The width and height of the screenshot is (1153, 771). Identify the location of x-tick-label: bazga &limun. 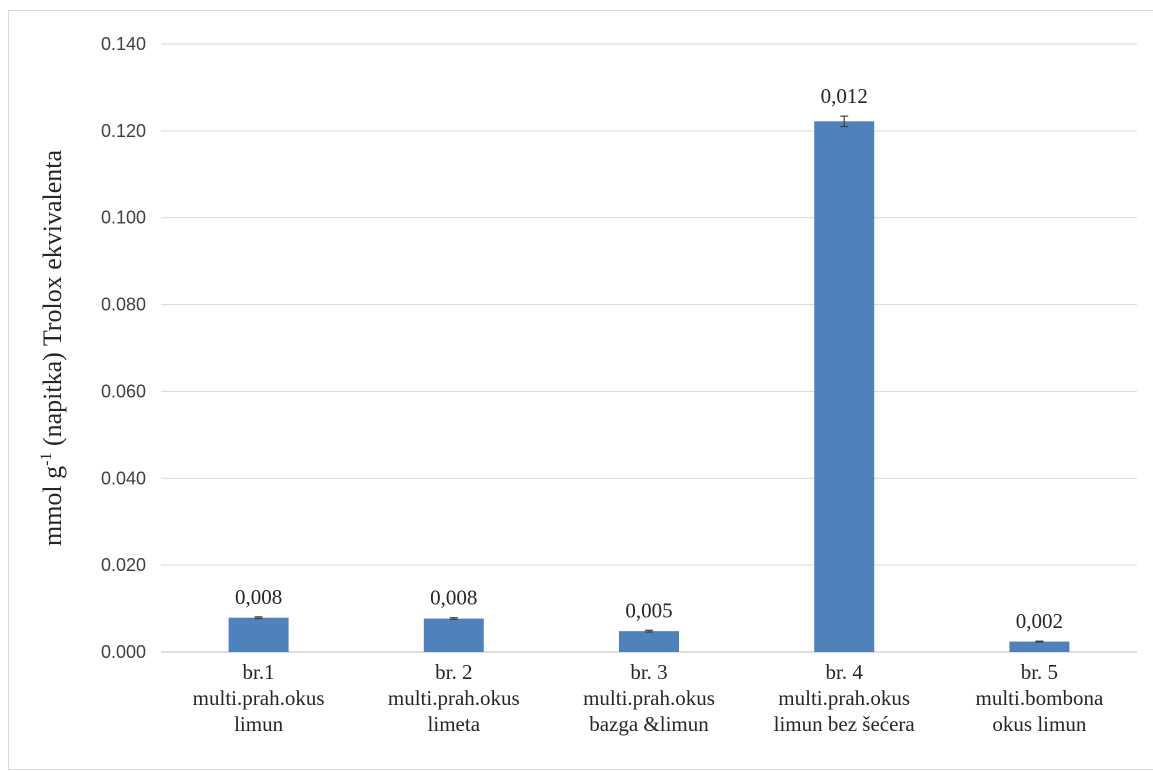
(649, 724).